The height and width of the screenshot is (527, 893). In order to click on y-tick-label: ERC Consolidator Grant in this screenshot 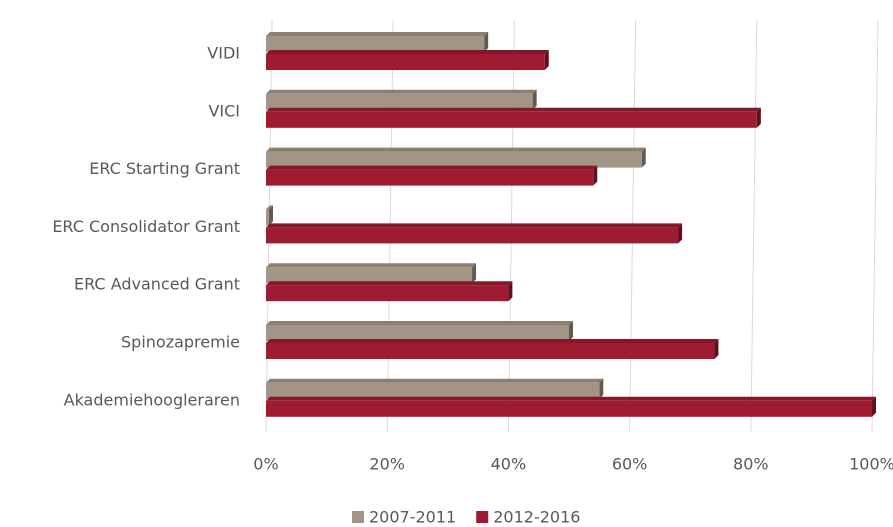, I will do `click(146, 226)`.